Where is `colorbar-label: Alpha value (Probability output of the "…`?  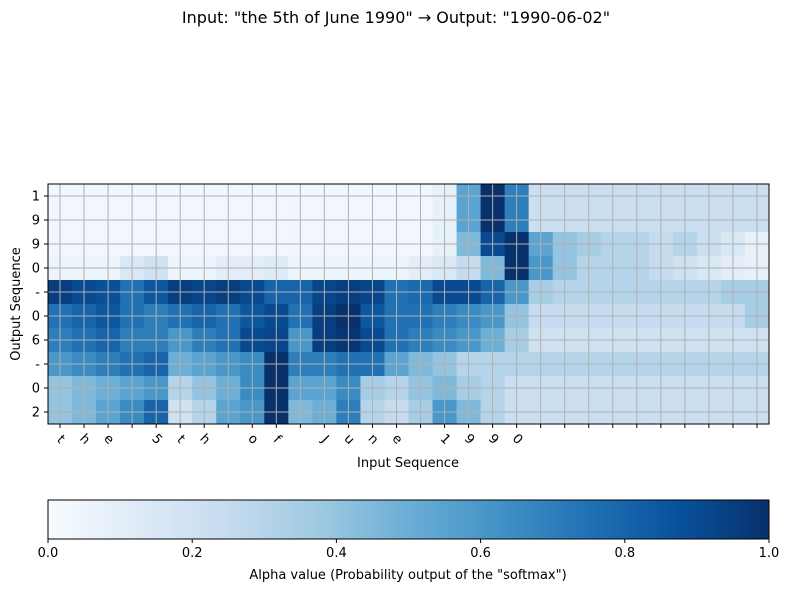 colorbar-label: Alpha value (Probability output of the "… is located at coordinates (407, 575).